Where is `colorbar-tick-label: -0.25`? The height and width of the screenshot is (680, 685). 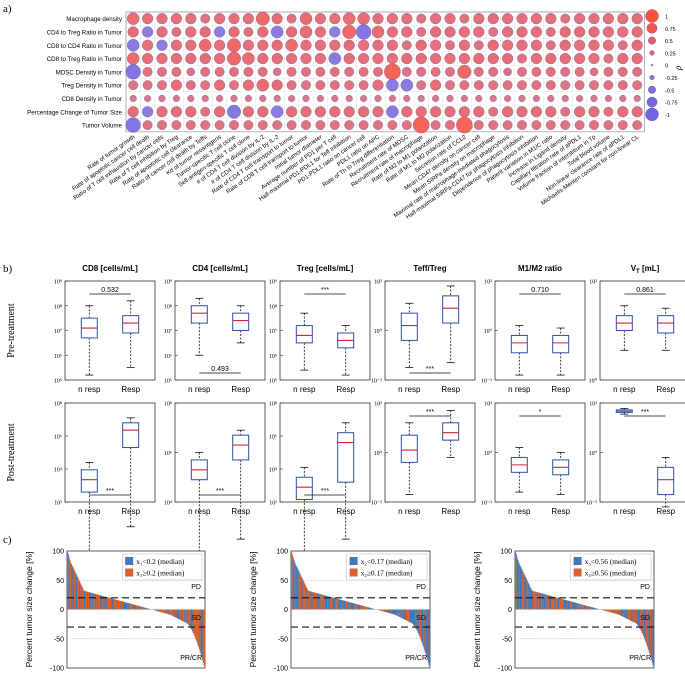 colorbar-tick-label: -0.25 is located at coordinates (671, 79).